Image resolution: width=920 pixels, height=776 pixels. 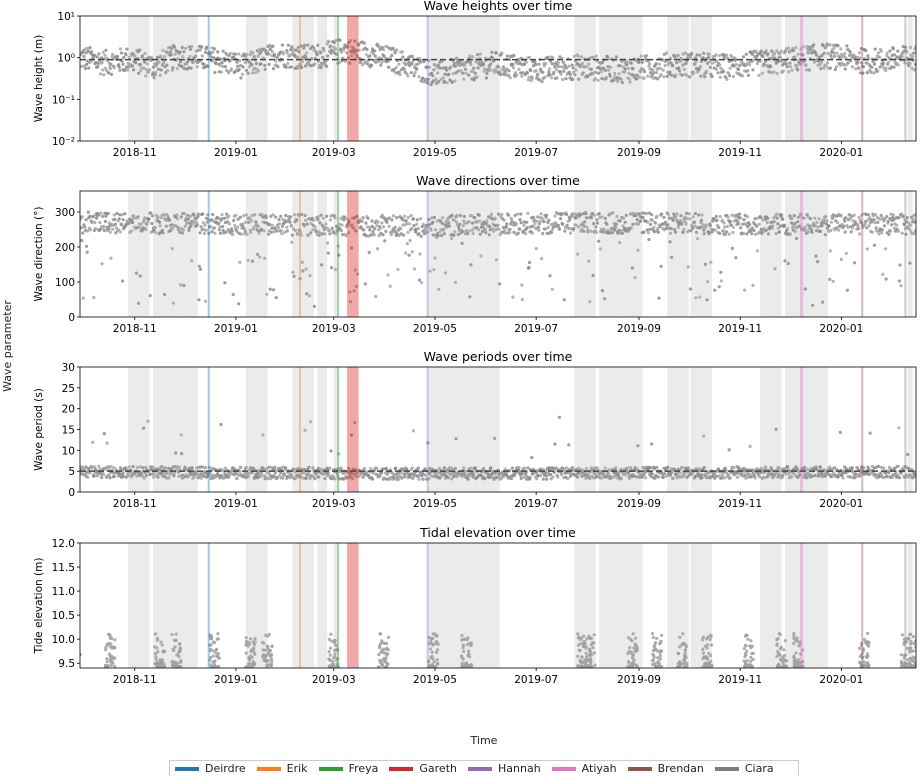 I want to click on y-tick-label: 30, so click(x=68, y=368).